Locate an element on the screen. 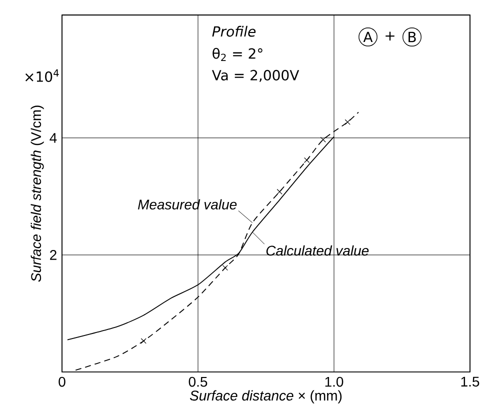 The width and height of the screenshot is (484, 414). y-tick-label: 2 is located at coordinates (53, 255).